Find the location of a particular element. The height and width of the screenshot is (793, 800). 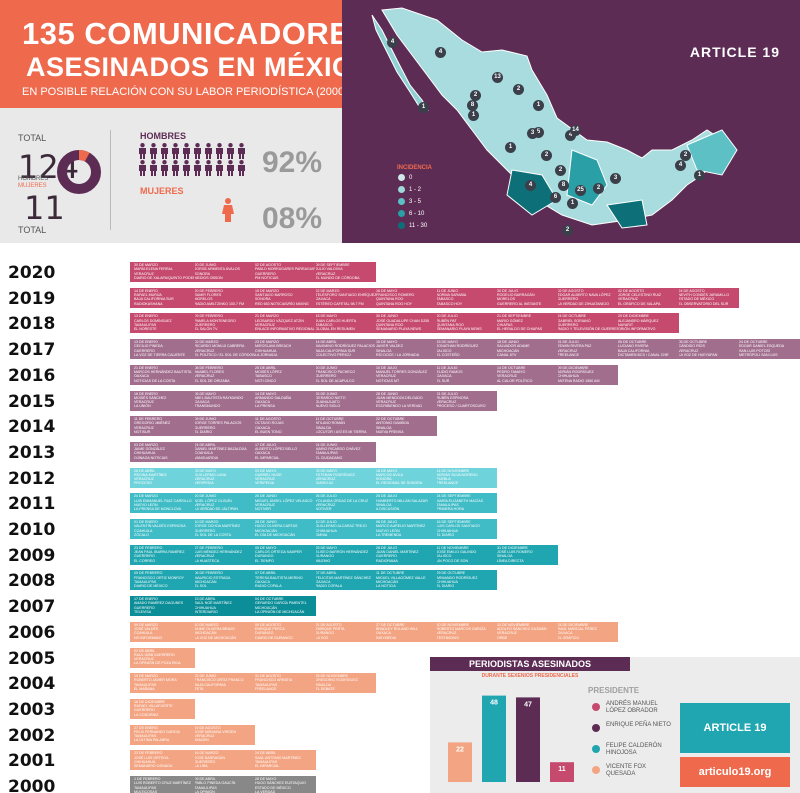

entry-name: JULIO VALDIVIA is located at coordinates (329, 269).